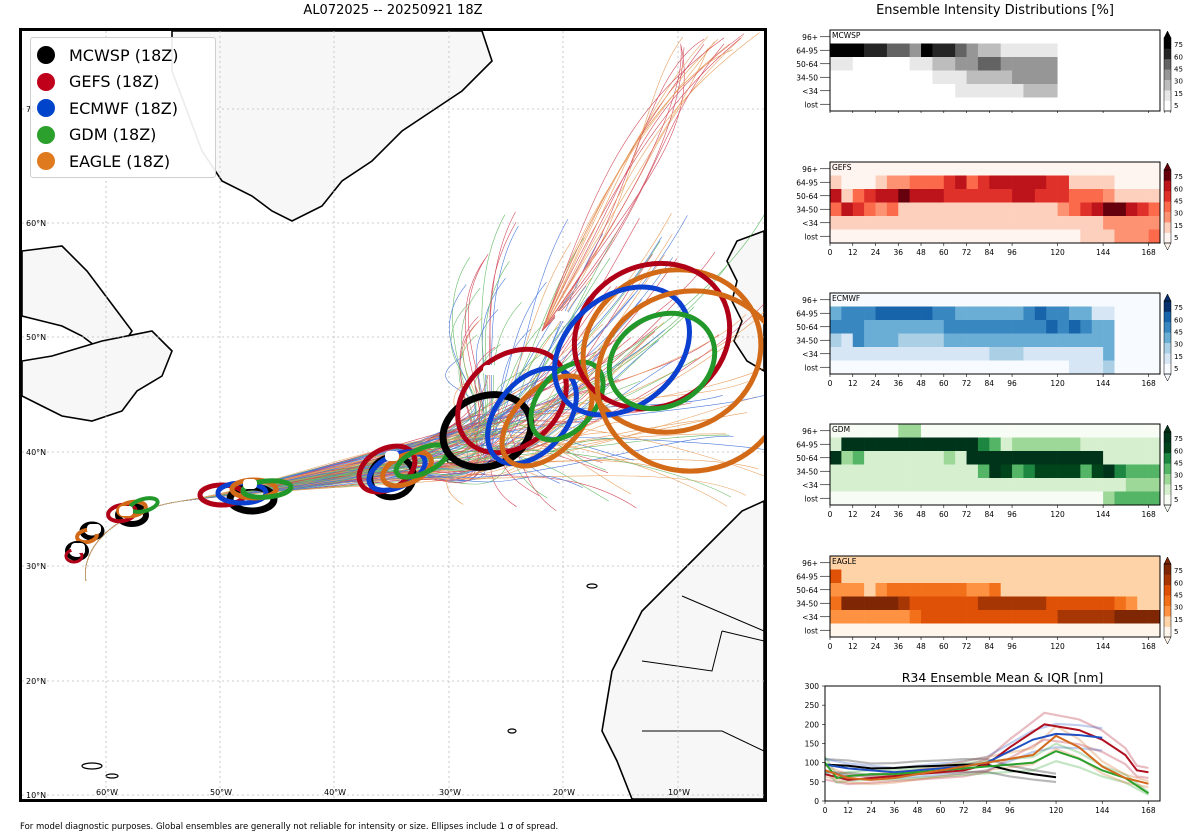 Image resolution: width=1200 pixels, height=840 pixels. Describe the element at coordinates (78, 548) in the screenshot. I see `hour-label-box` at that location.